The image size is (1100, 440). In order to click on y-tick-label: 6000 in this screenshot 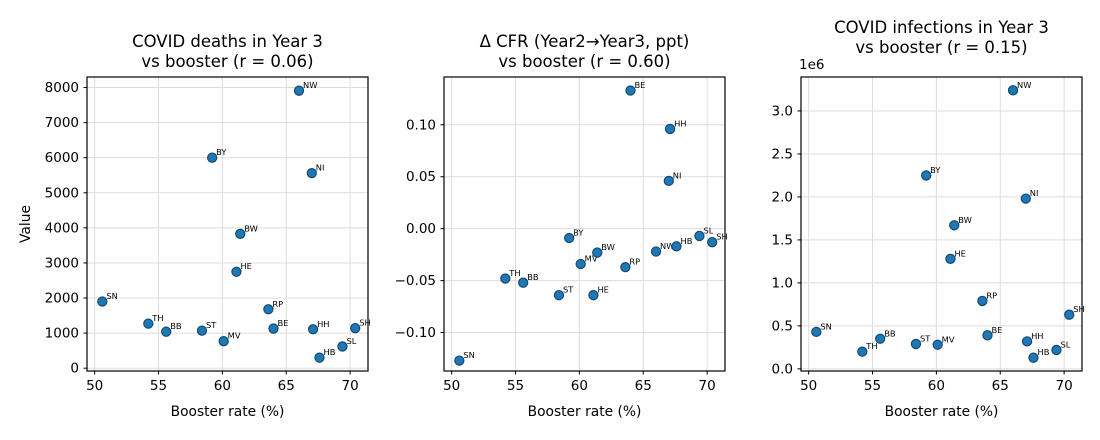, I will do `click(62, 158)`.